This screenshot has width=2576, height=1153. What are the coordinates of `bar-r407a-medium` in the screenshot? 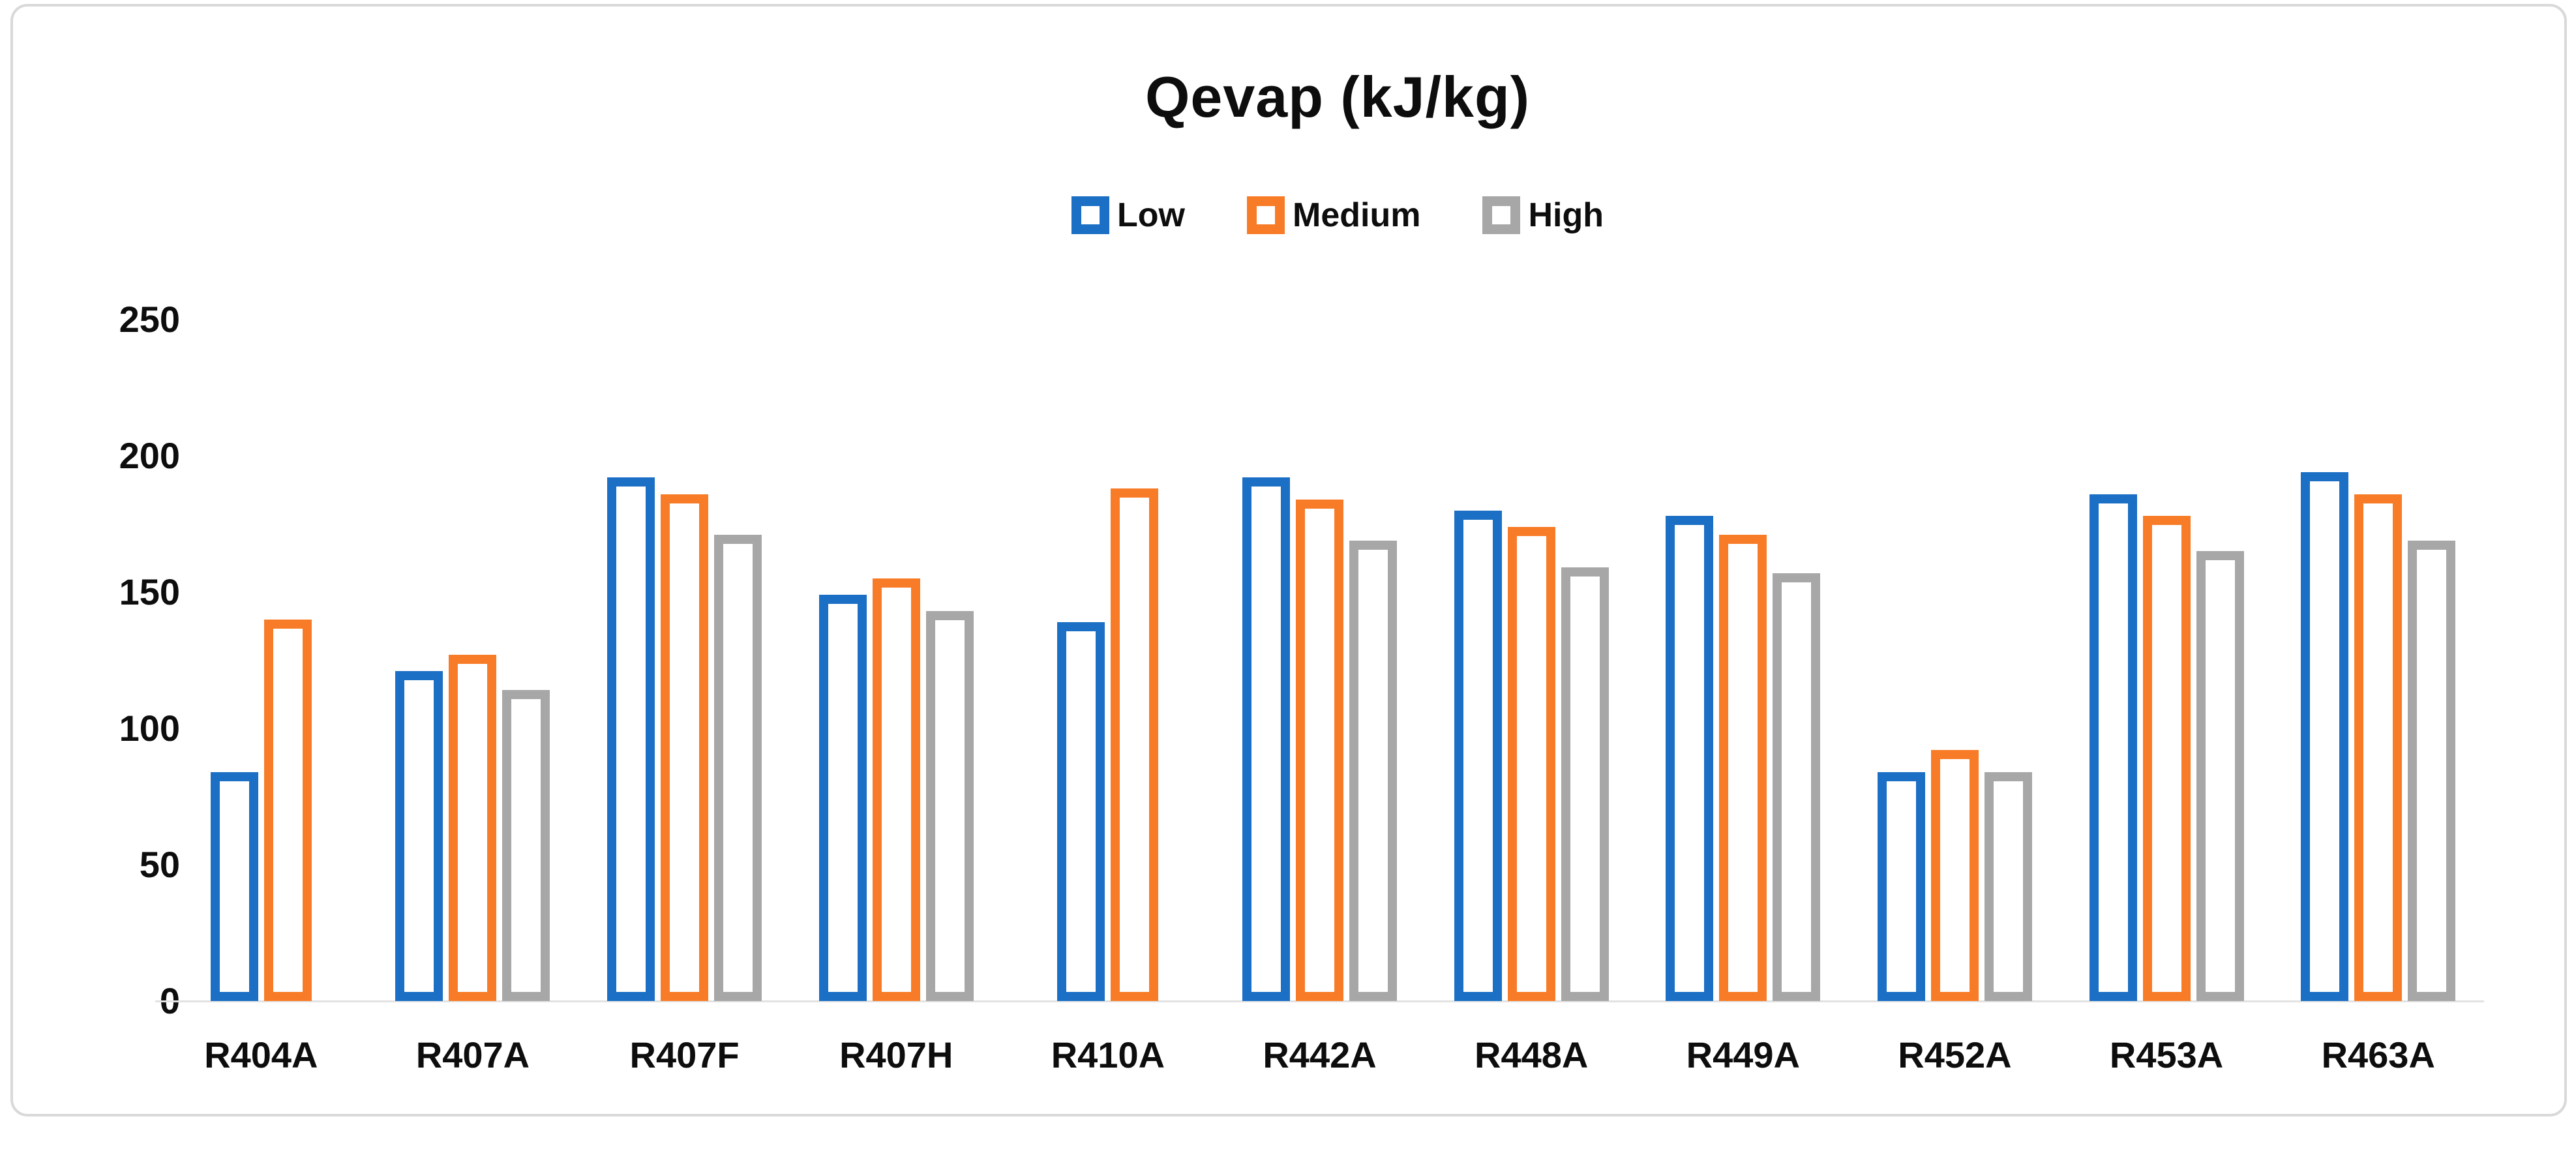 It's located at (473, 828).